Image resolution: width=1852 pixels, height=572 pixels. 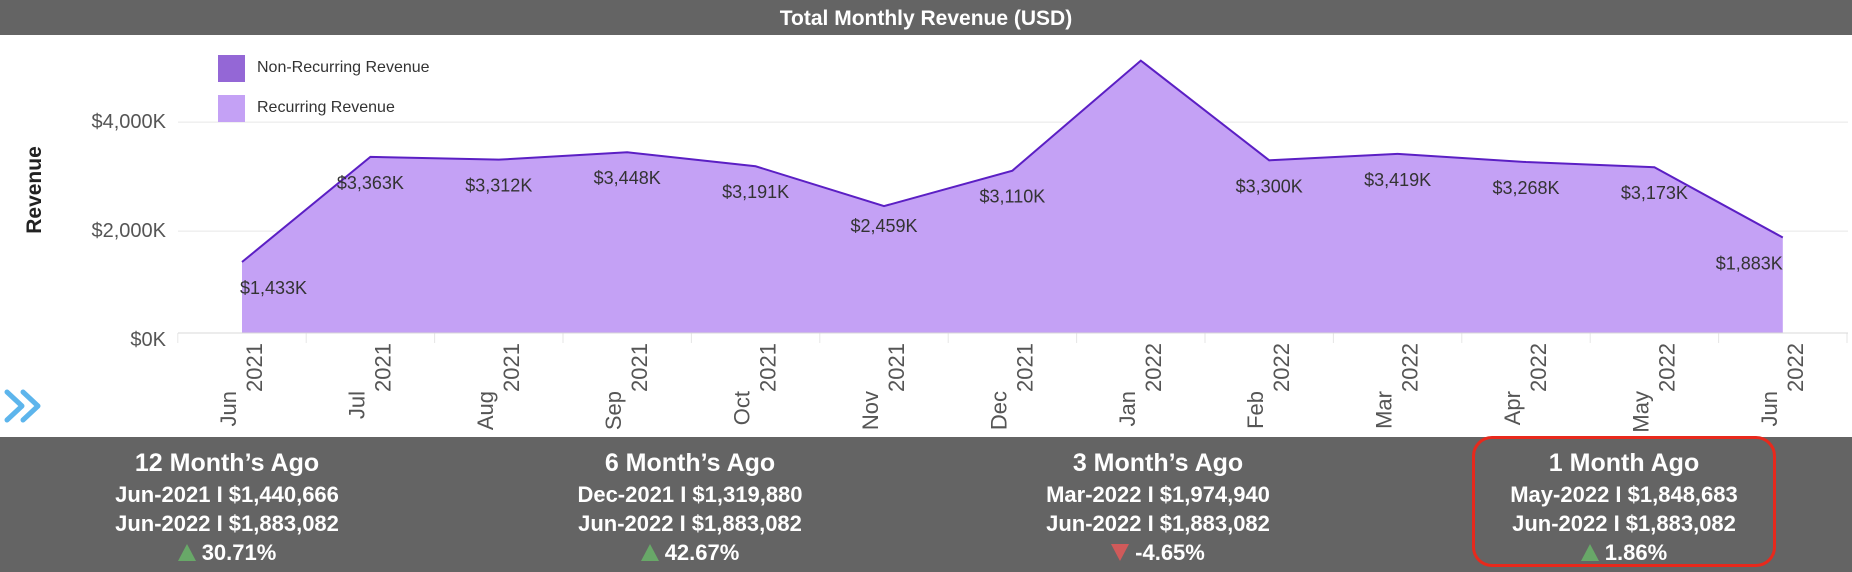 What do you see at coordinates (227, 463) in the screenshot?
I see `comparison-title: 12 Month’s Ago` at bounding box center [227, 463].